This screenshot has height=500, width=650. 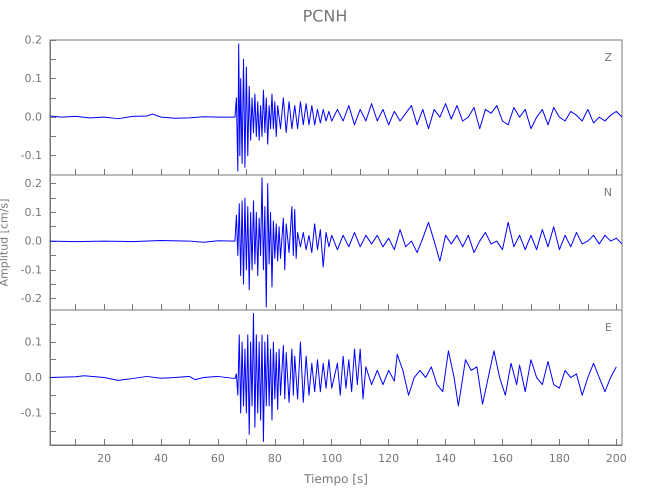 What do you see at coordinates (31, 299) in the screenshot?
I see `y-tick-label: -0.2` at bounding box center [31, 299].